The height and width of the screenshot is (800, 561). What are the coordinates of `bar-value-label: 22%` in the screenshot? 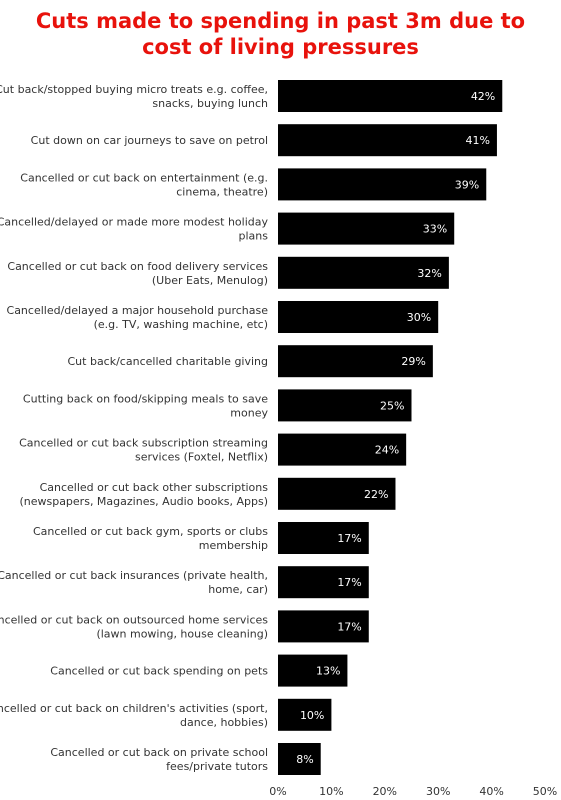 It's located at (376, 494).